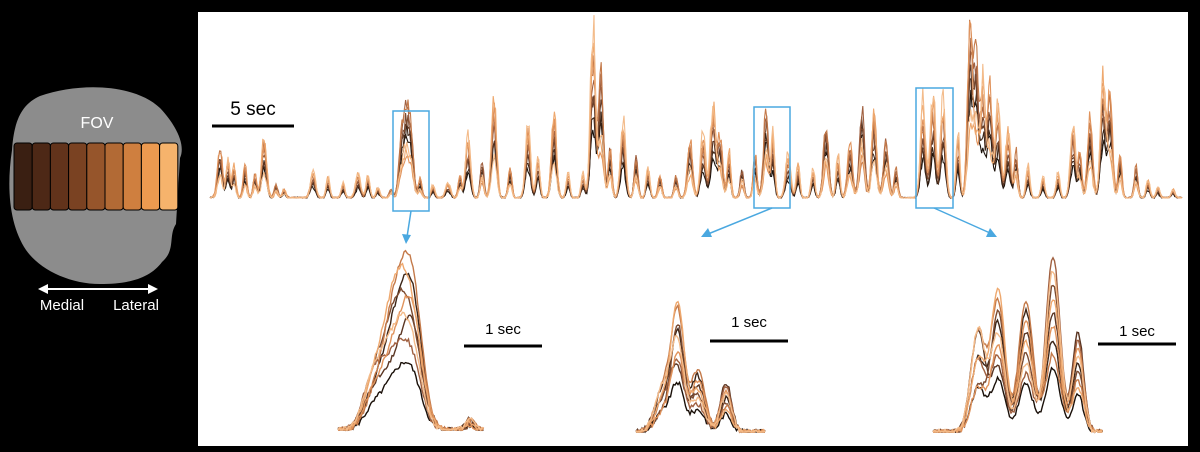 The width and height of the screenshot is (1200, 452). I want to click on scale-label-zoom-2: 1 sec, so click(749, 322).